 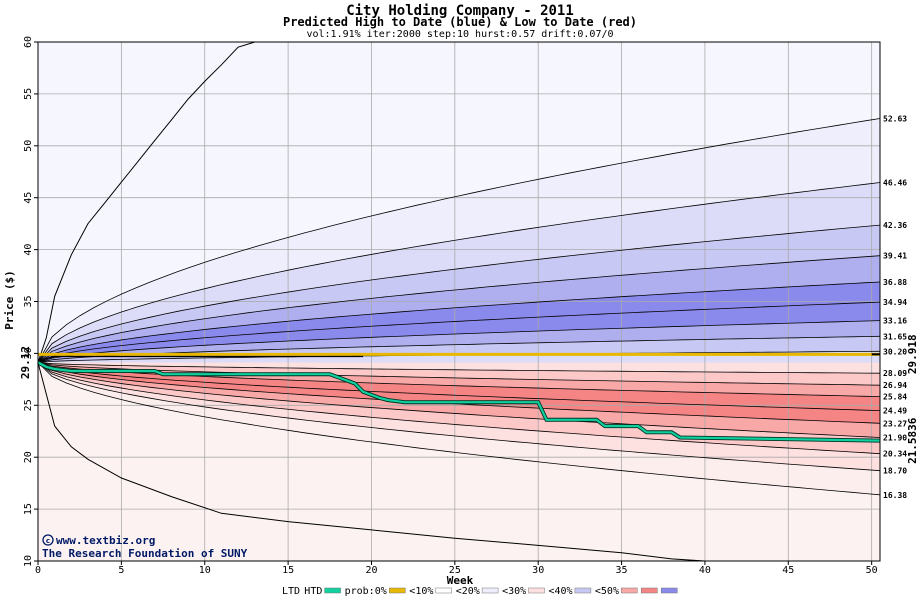 I want to click on x-tick-label-0: 0, so click(x=38, y=570).